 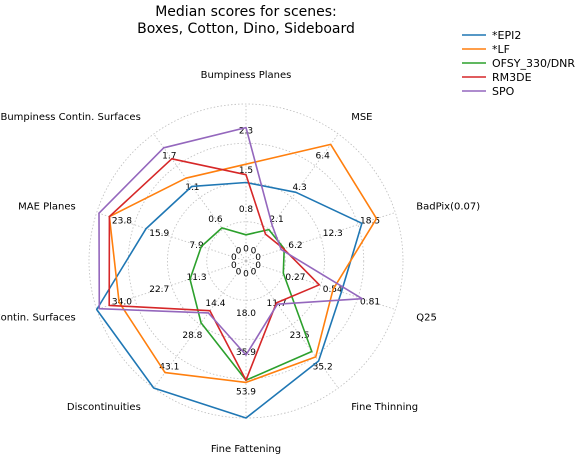 I want to click on tick-label-axis-6-3: 35.9, so click(x=246, y=353).